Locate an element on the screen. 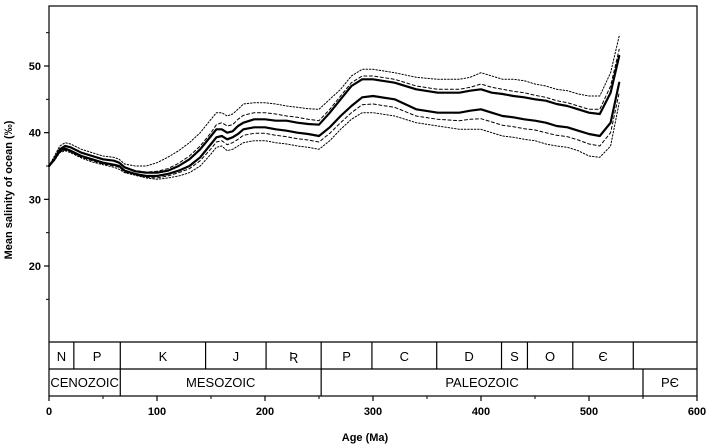 This screenshot has width=711, height=446. period-label: K is located at coordinates (163, 356).